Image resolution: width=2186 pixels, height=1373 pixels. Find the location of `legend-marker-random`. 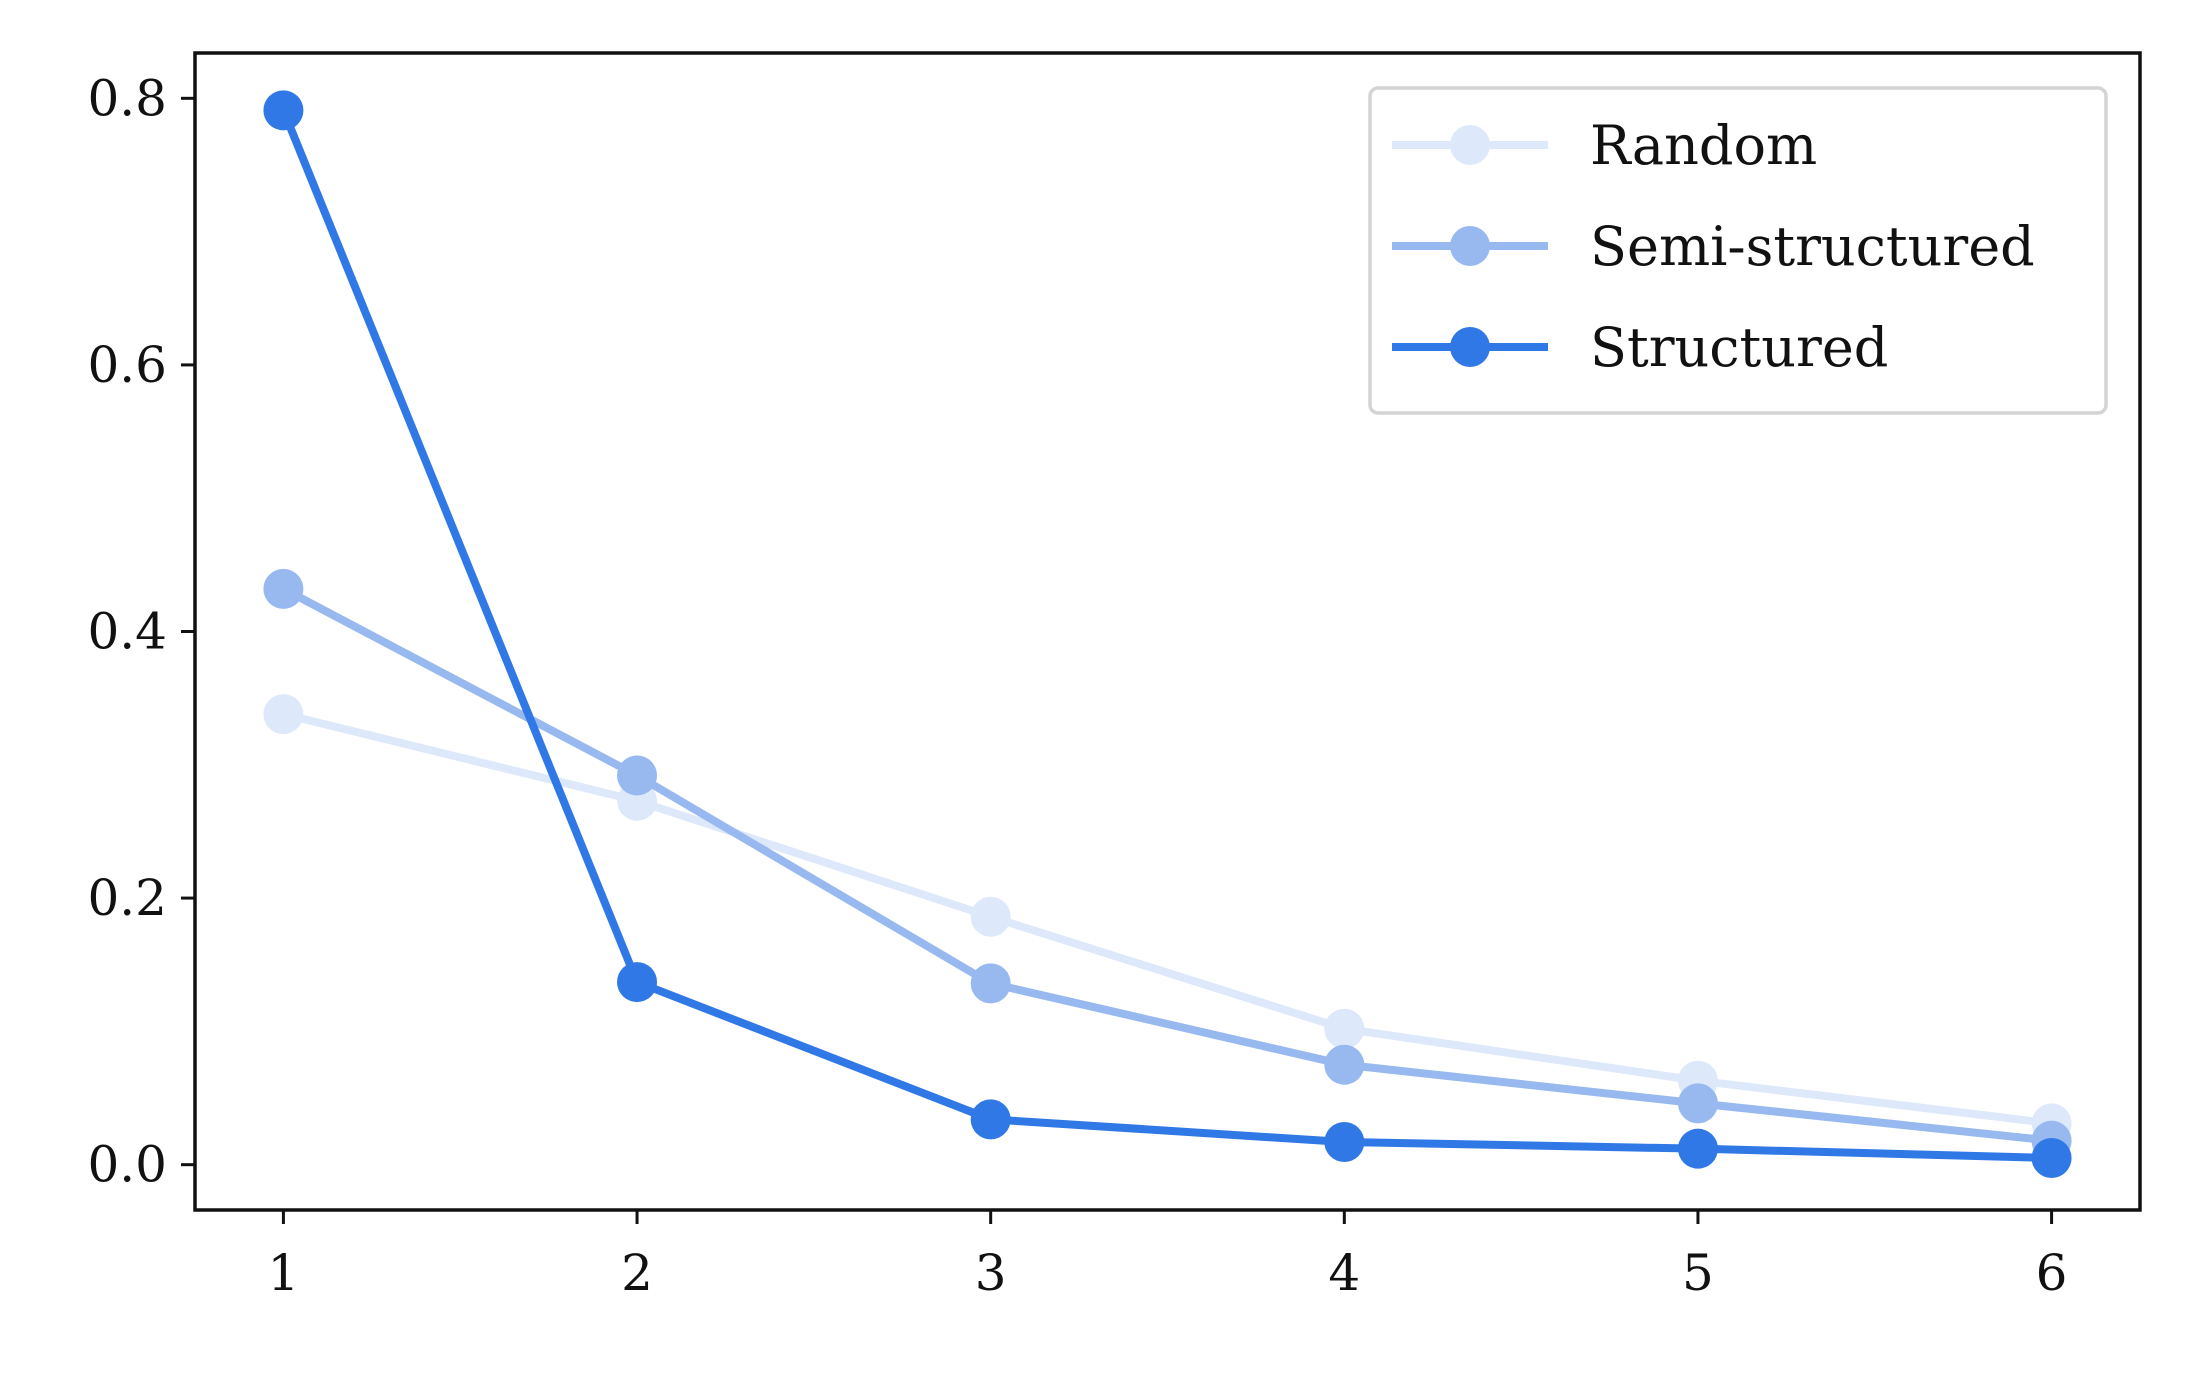

legend-marker-random is located at coordinates (1470, 145).